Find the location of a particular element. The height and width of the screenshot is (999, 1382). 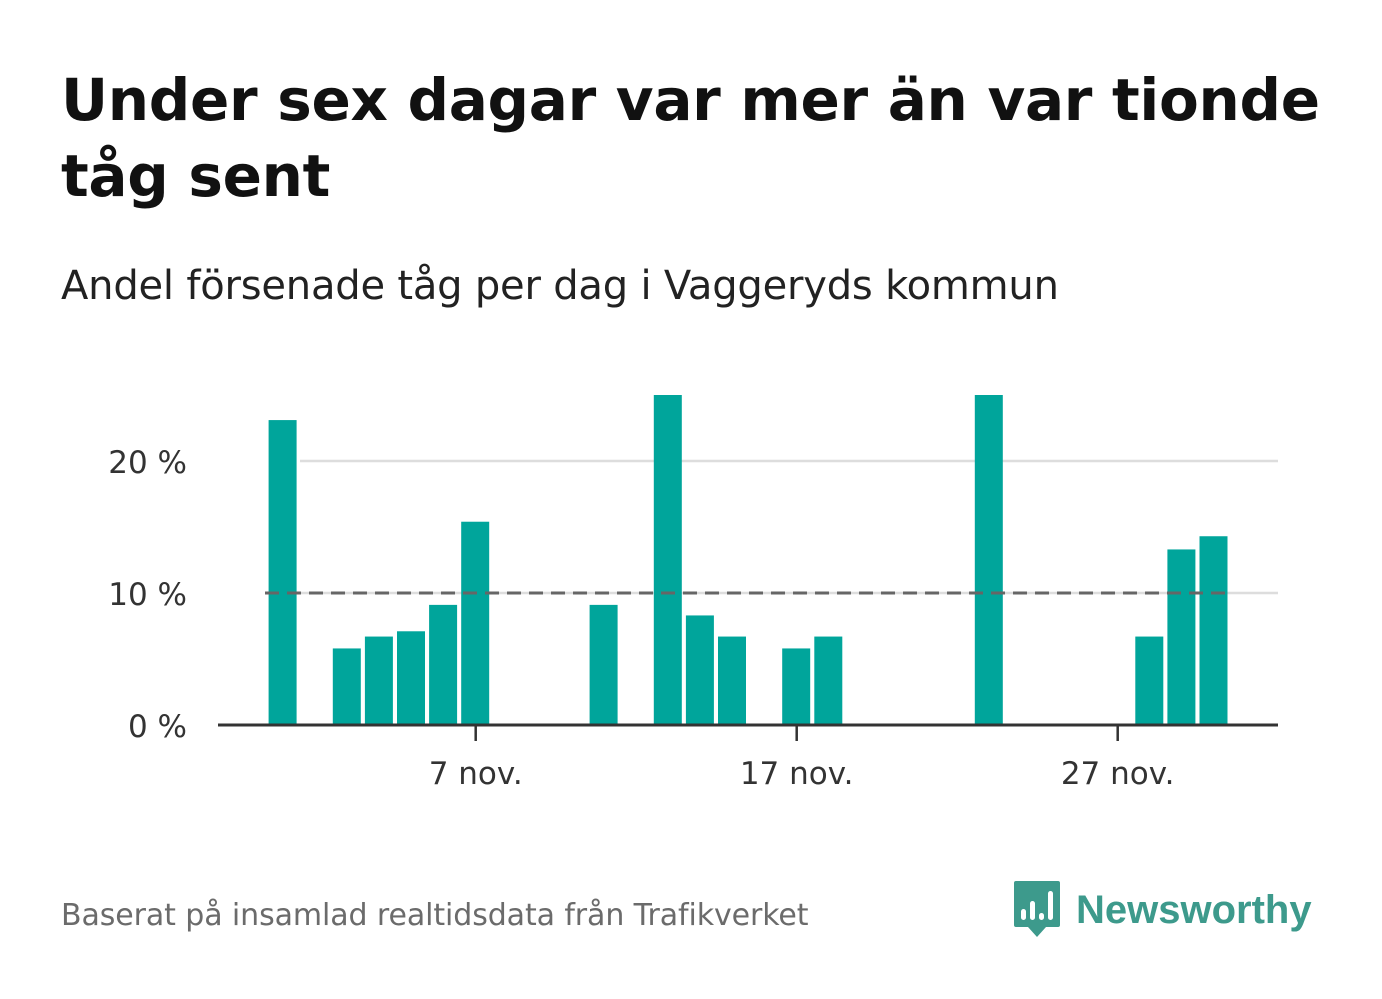

x-axis is located at coordinates (748, 732).